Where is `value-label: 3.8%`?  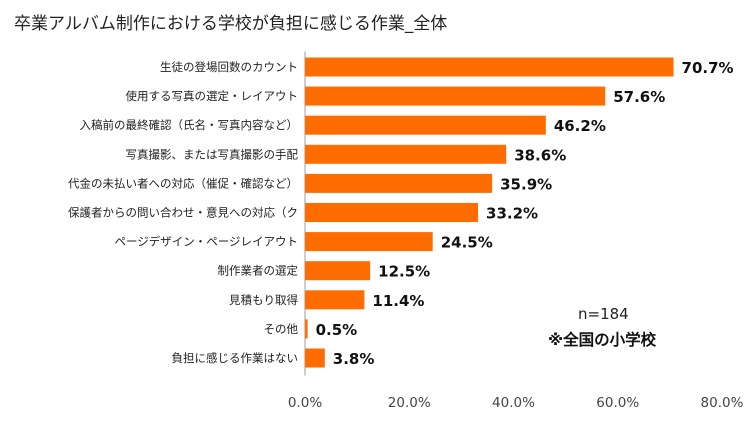 value-label: 3.8% is located at coordinates (354, 359).